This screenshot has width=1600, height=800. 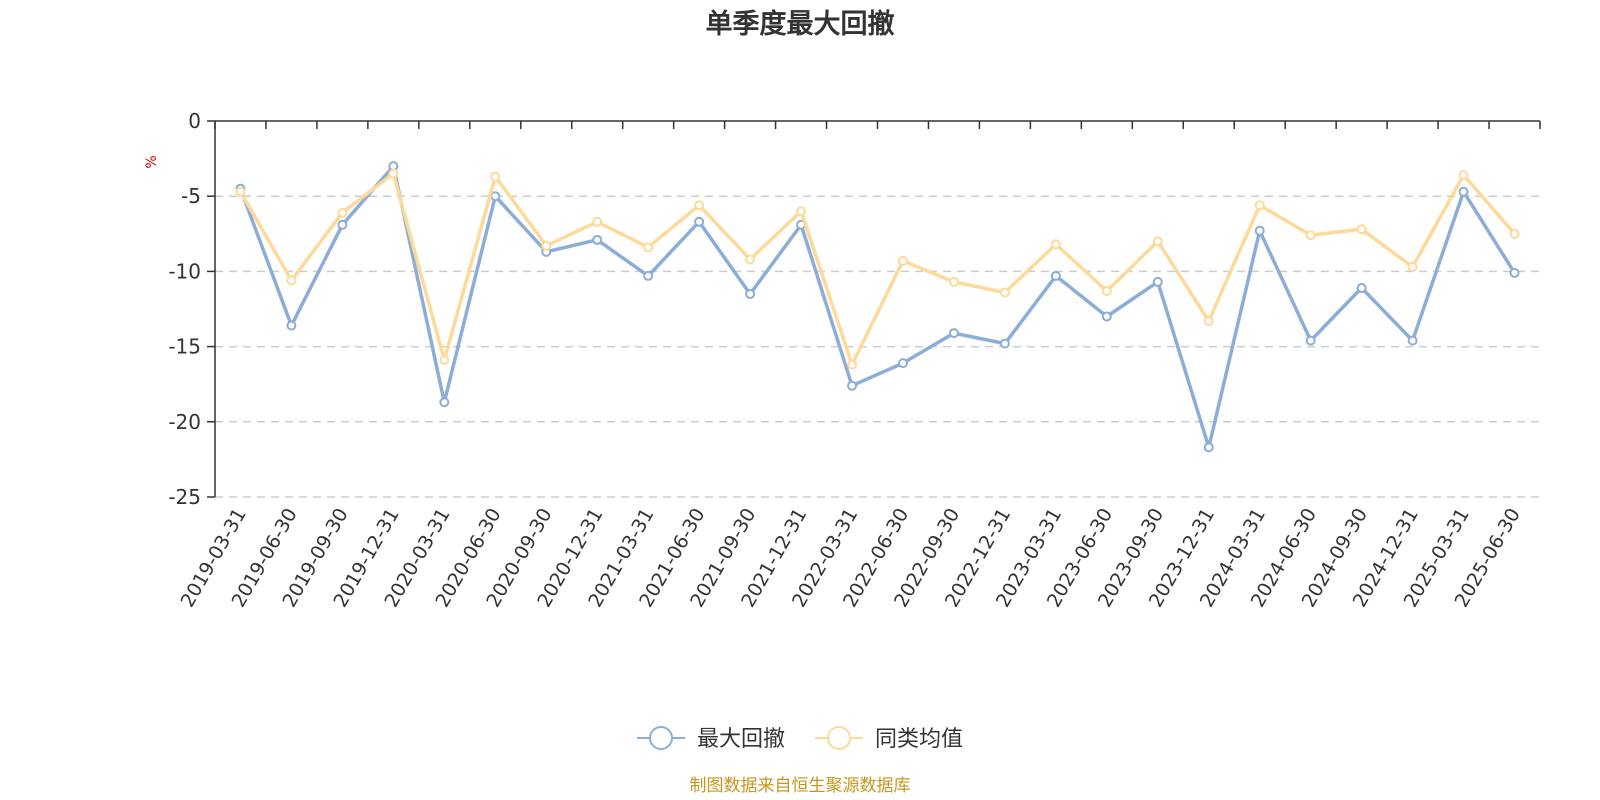 I want to click on y-tick-label: -25, so click(x=184, y=497).